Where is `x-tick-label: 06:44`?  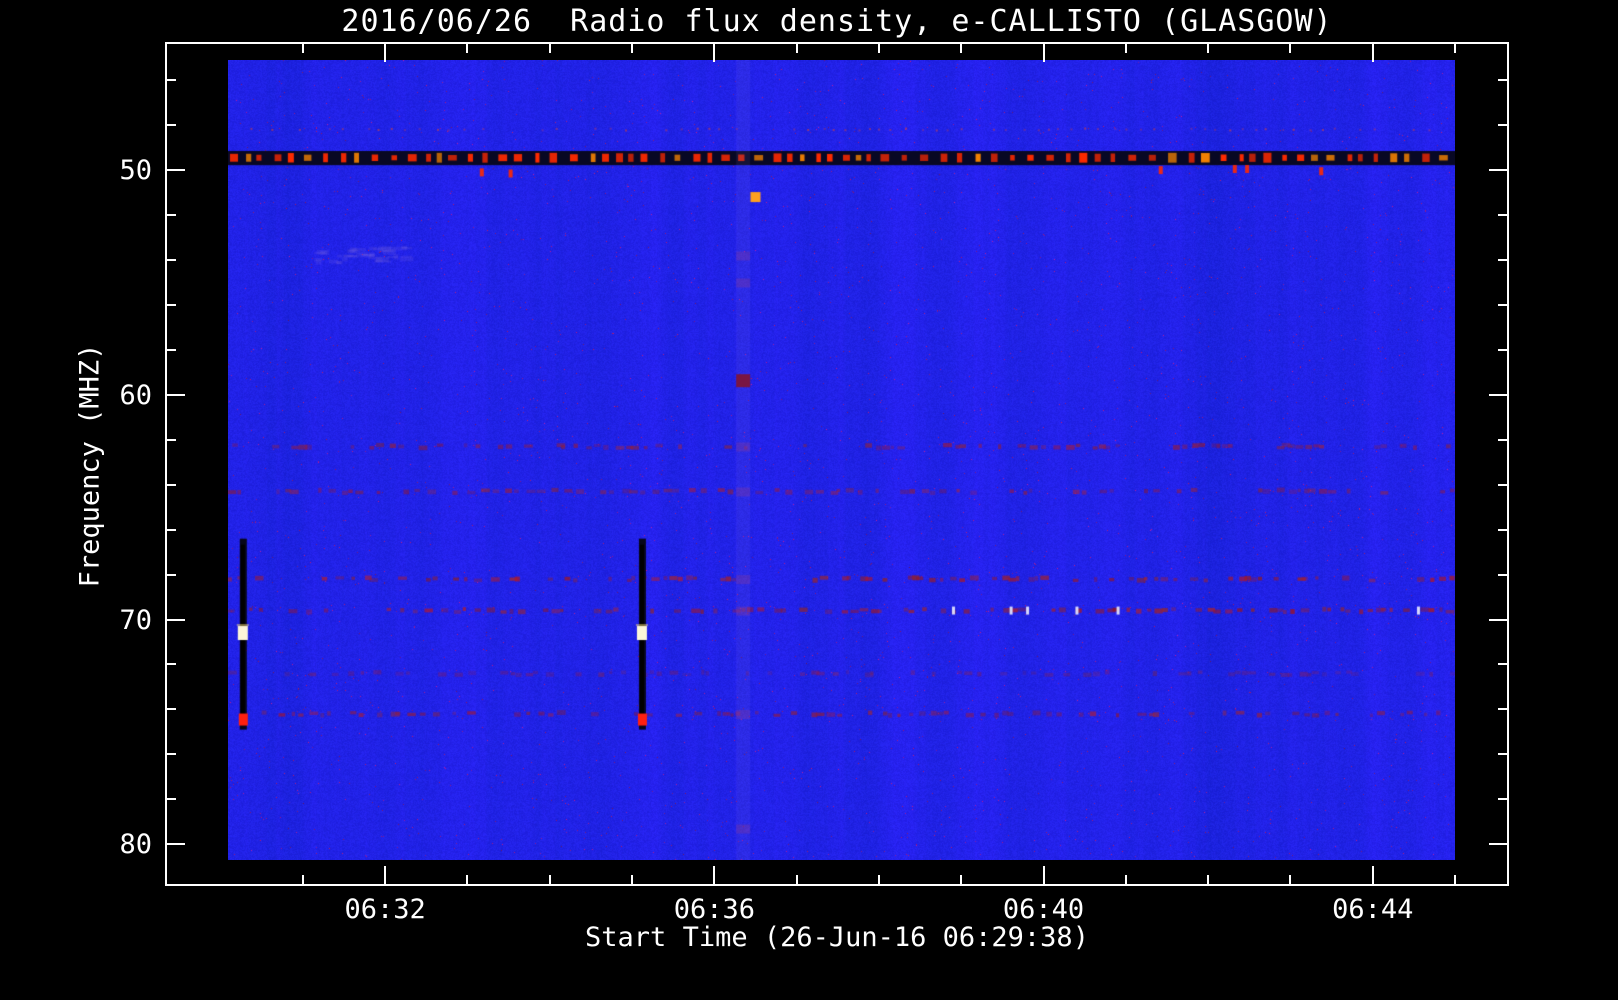 x-tick-label: 06:44 is located at coordinates (1373, 909).